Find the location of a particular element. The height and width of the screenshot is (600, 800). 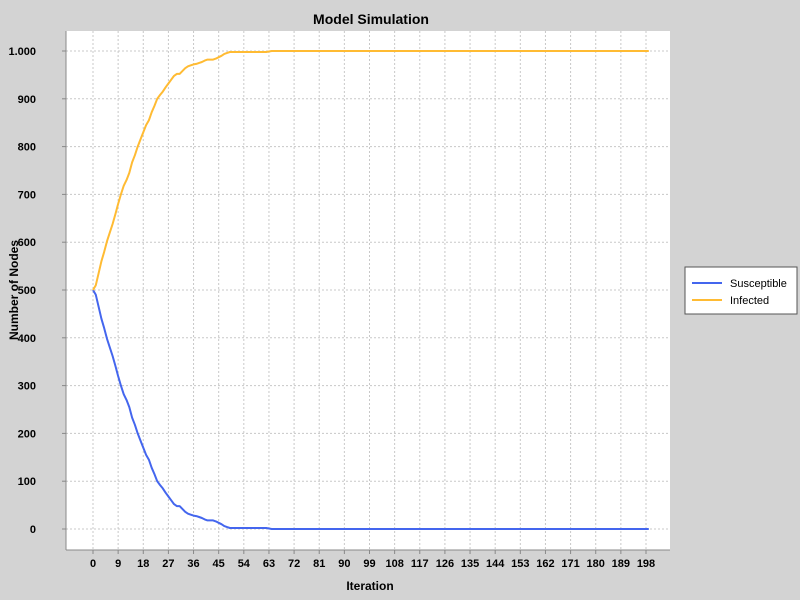

y-tick-label: 700 is located at coordinates (27, 195).